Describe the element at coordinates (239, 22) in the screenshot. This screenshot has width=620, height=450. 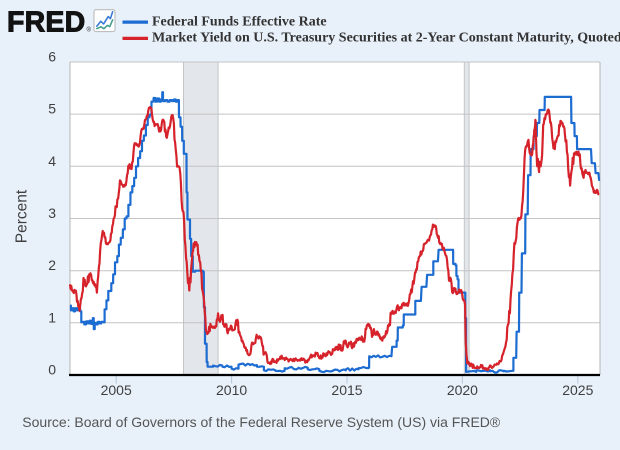
I see `svg-text: Federal Funds Effective Rate` at that location.